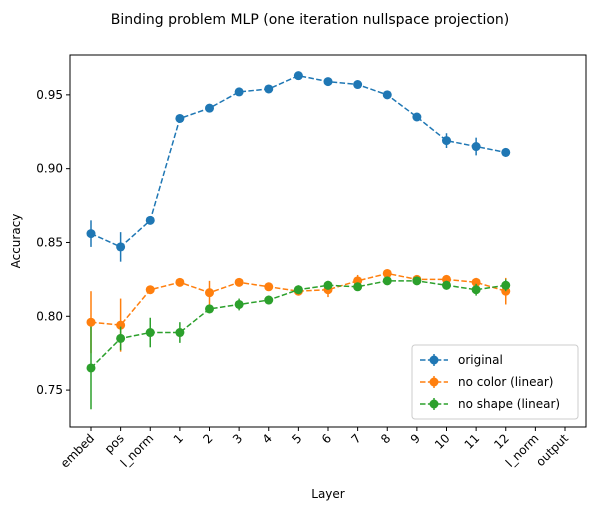  Describe the element at coordinates (267, 438) in the screenshot. I see `x-tick-label: 4` at that location.